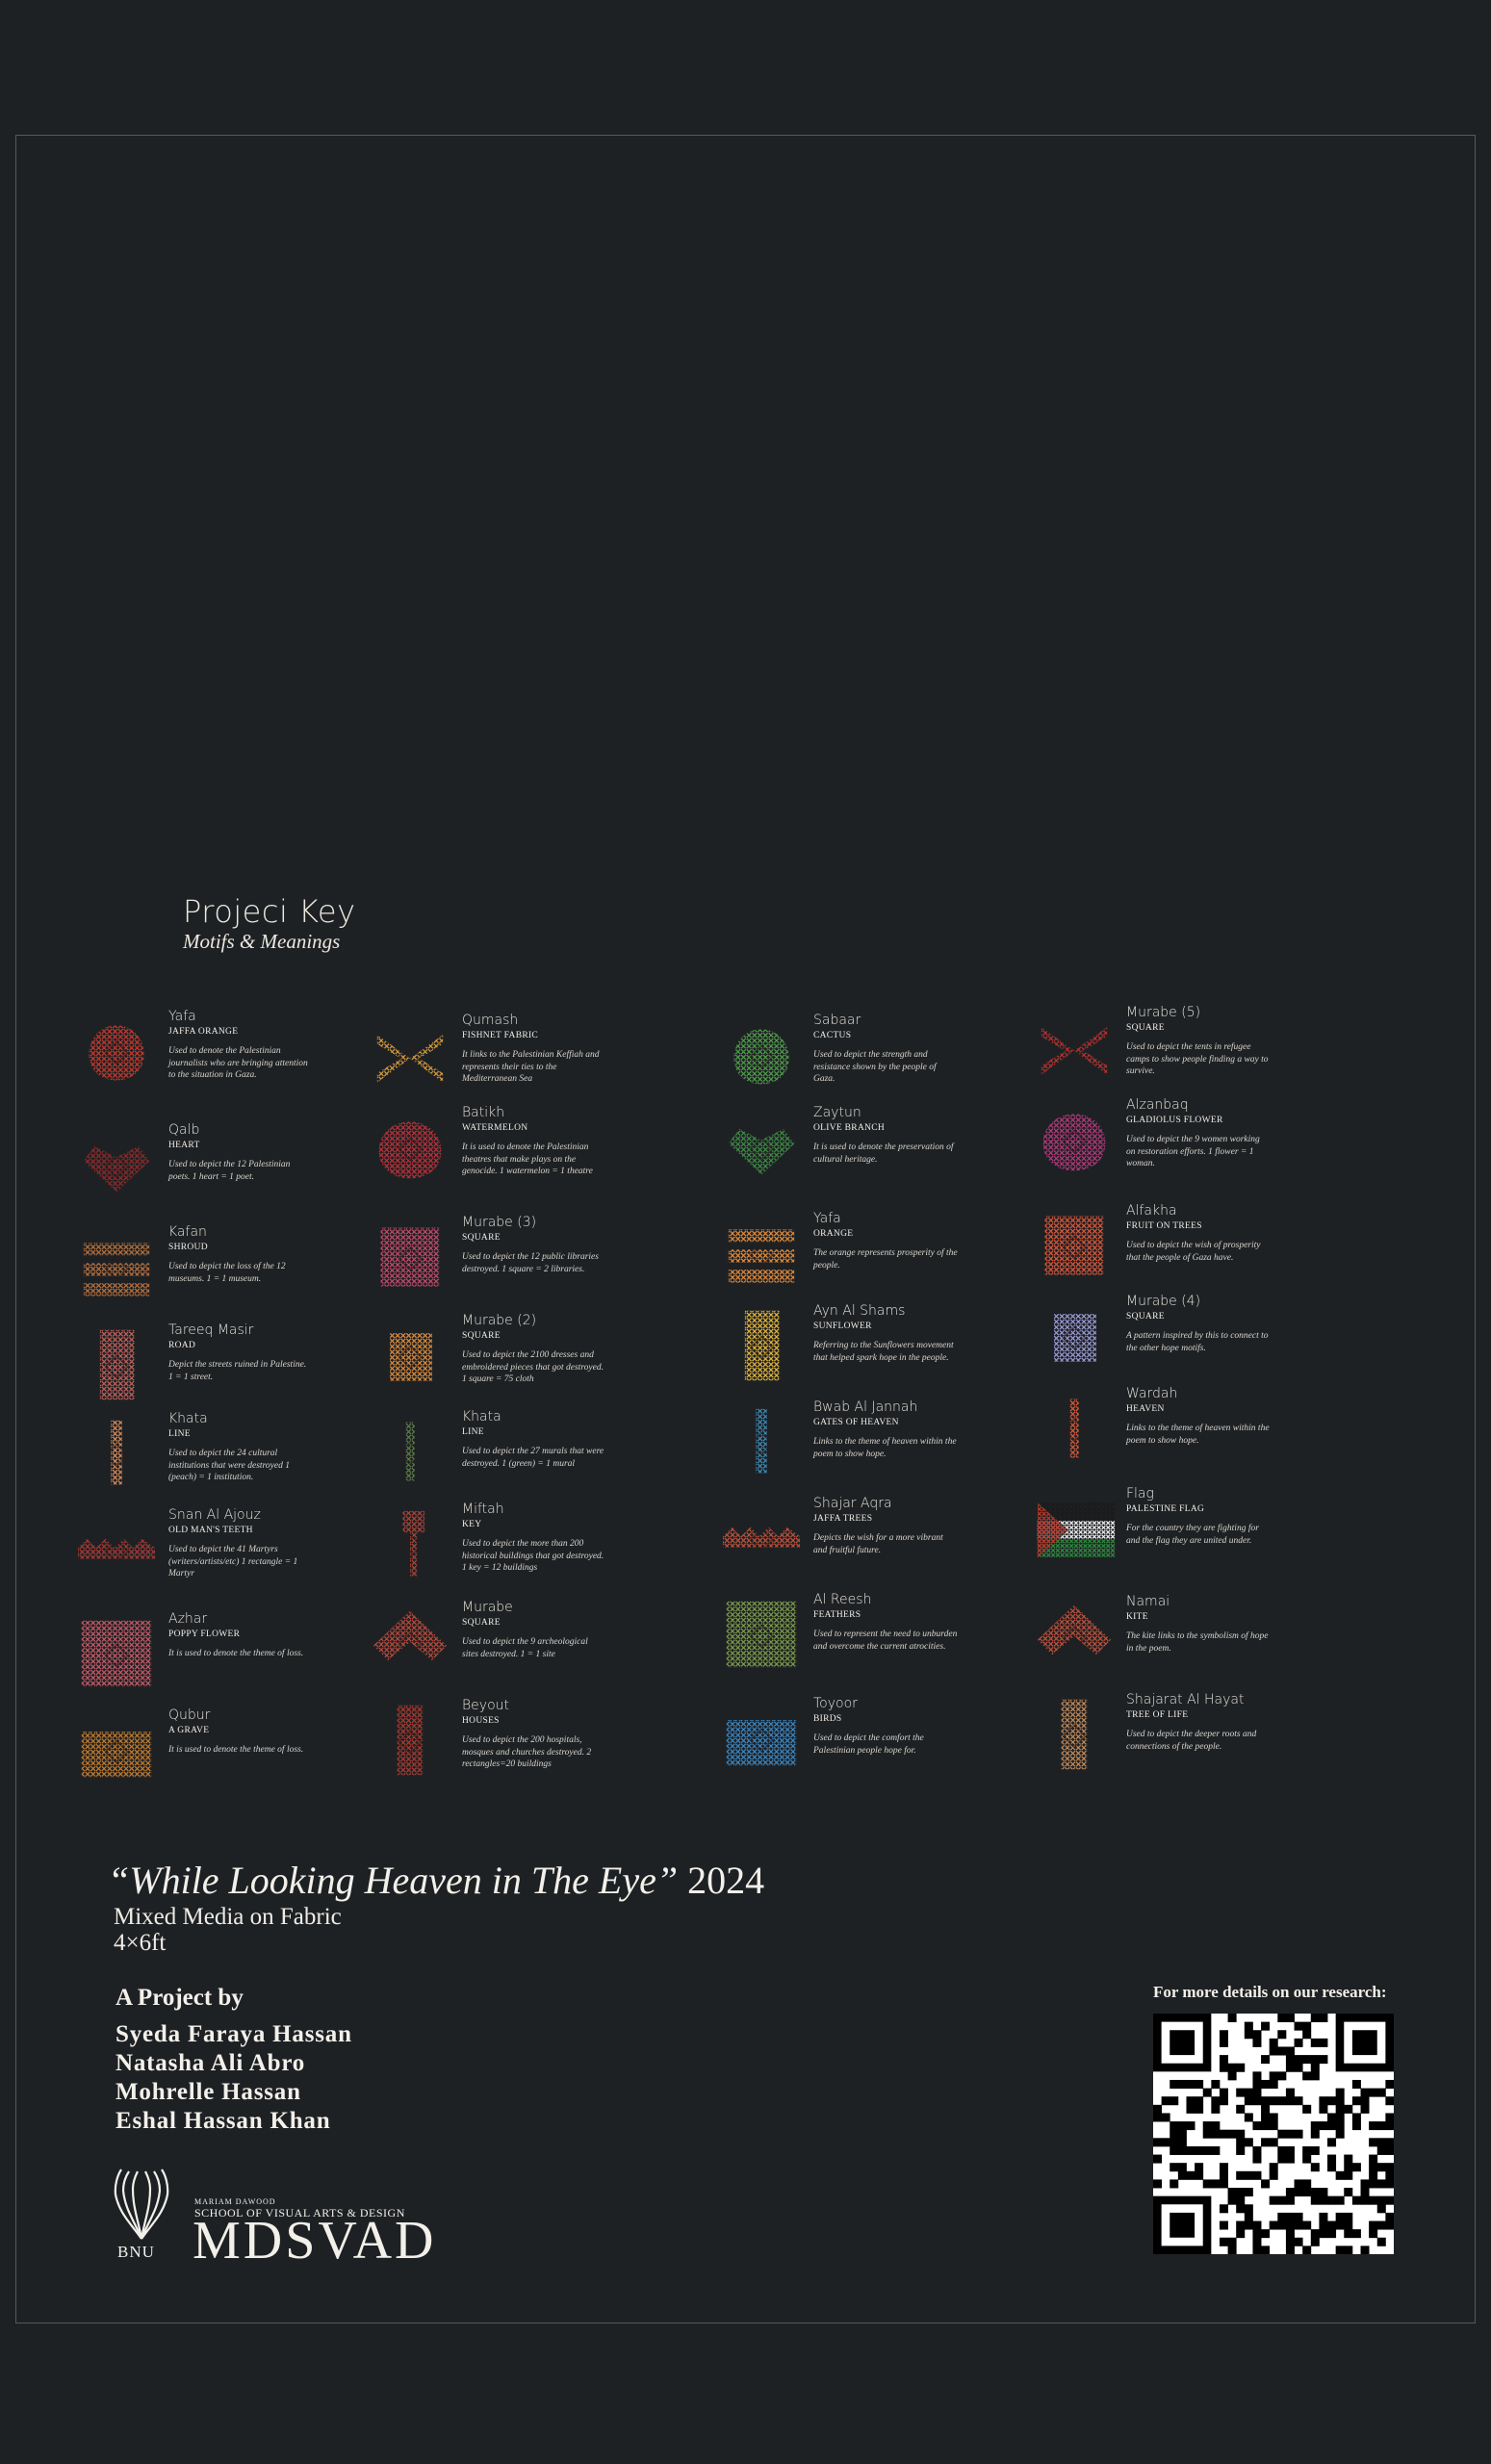 The height and width of the screenshot is (2464, 1491). Describe the element at coordinates (761, 1151) in the screenshot. I see `olive-icon` at that location.